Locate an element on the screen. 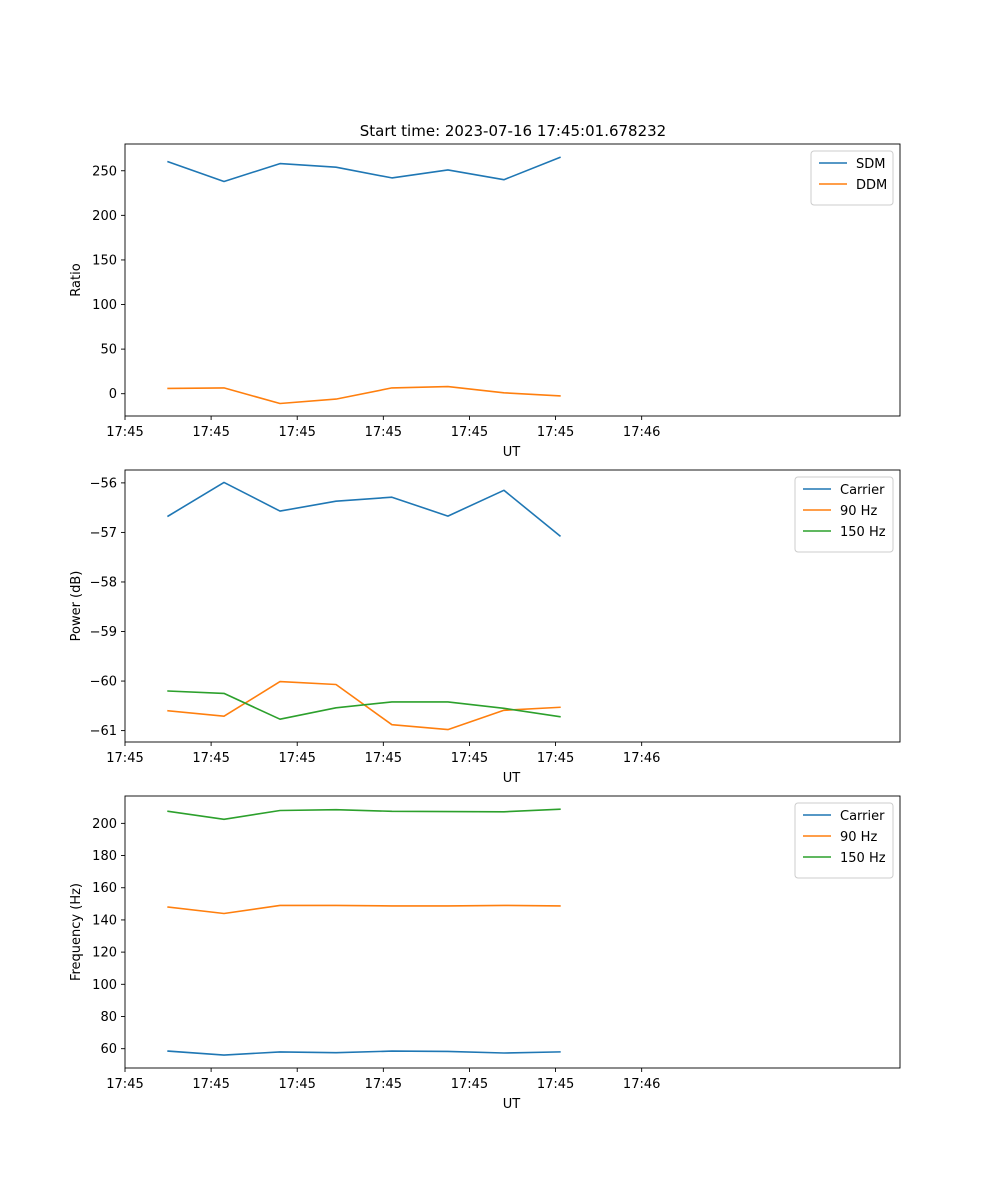  panel-1-x-axis-label: UT is located at coordinates (512, 452).